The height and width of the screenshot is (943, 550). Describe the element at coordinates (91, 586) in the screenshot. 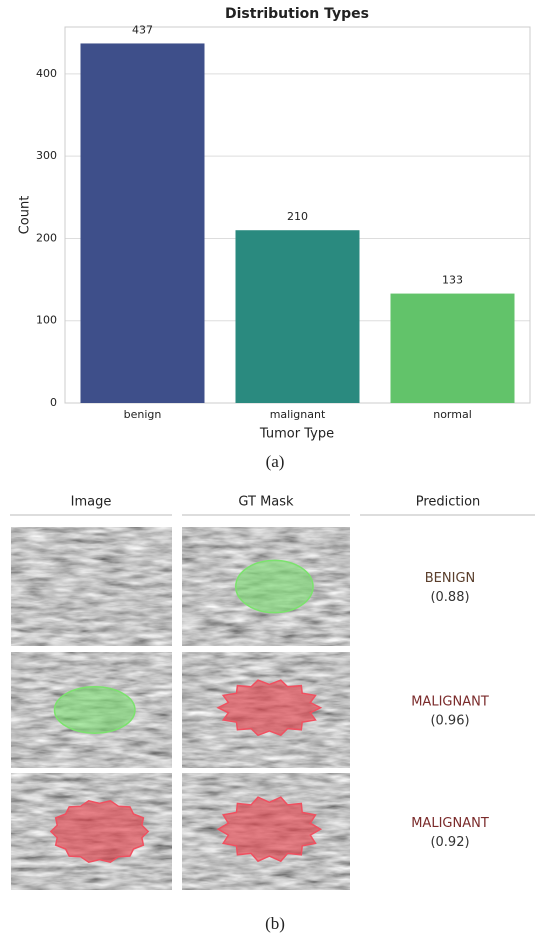

I see `ultrasound-image` at that location.